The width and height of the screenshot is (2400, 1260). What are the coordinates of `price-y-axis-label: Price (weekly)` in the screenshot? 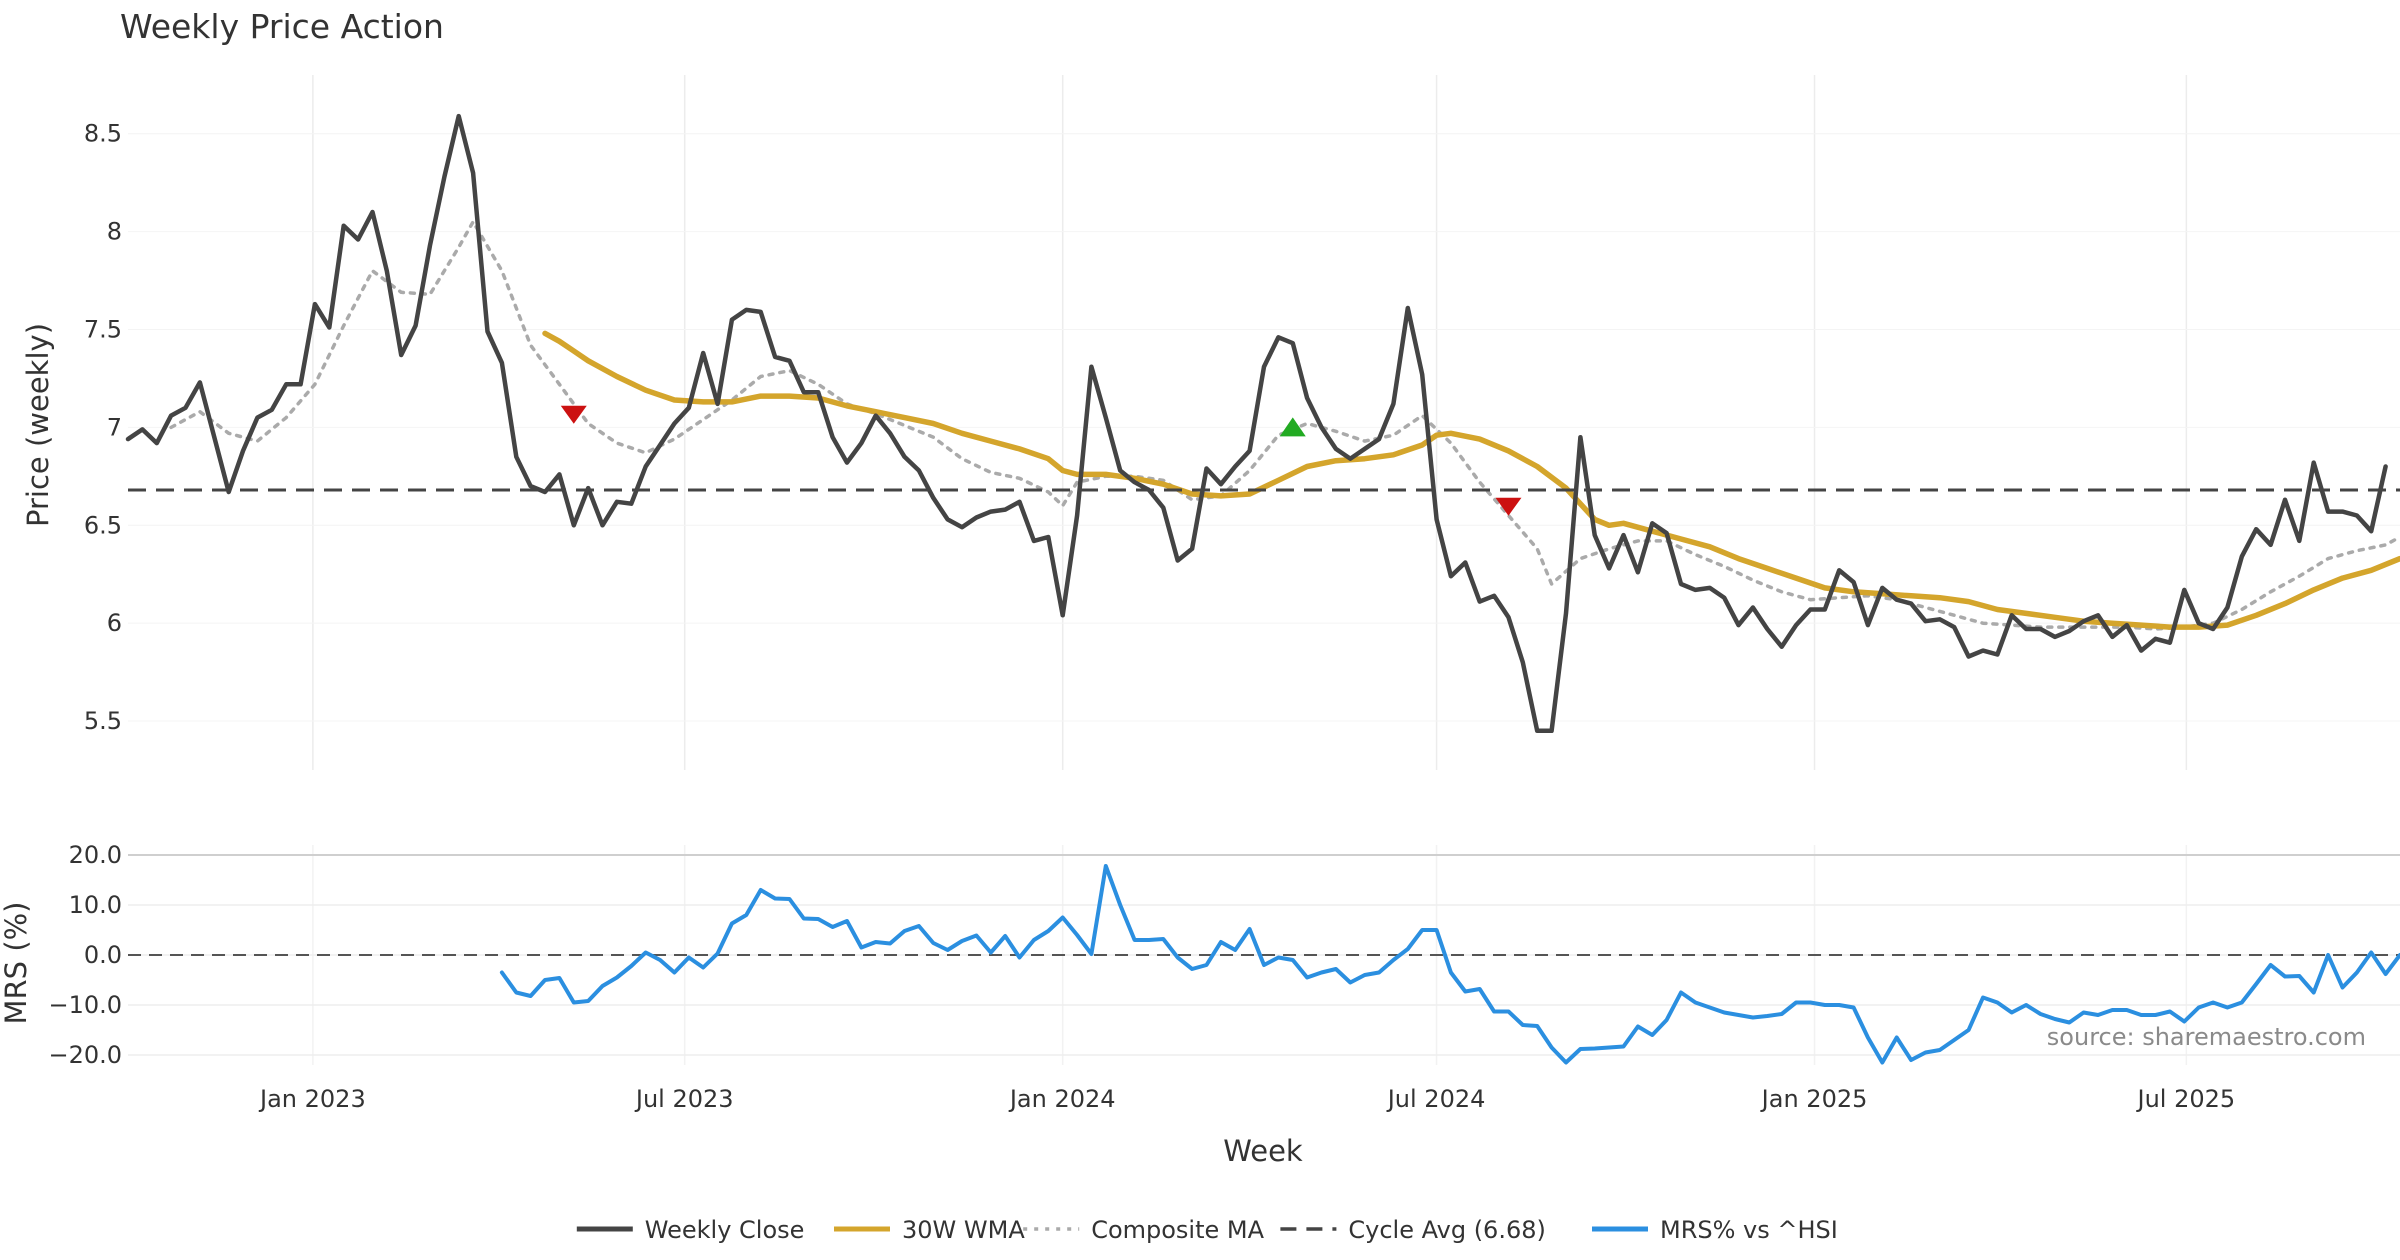 It's located at (38, 425).